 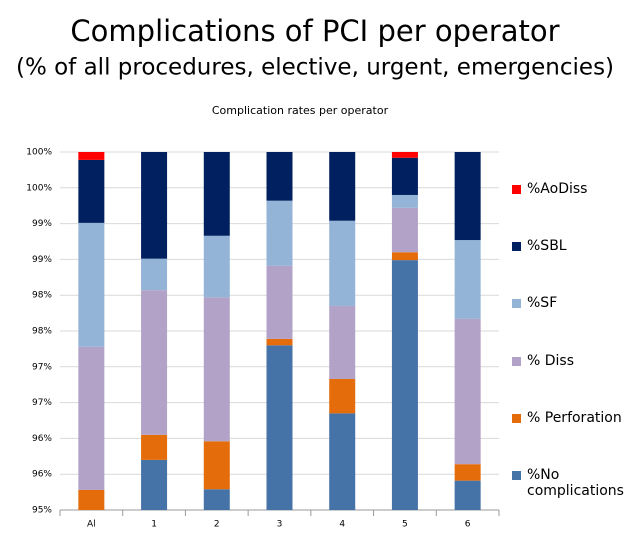 What do you see at coordinates (314, 31) in the screenshot?
I see `chart-title: Complications of PCI per operator` at bounding box center [314, 31].